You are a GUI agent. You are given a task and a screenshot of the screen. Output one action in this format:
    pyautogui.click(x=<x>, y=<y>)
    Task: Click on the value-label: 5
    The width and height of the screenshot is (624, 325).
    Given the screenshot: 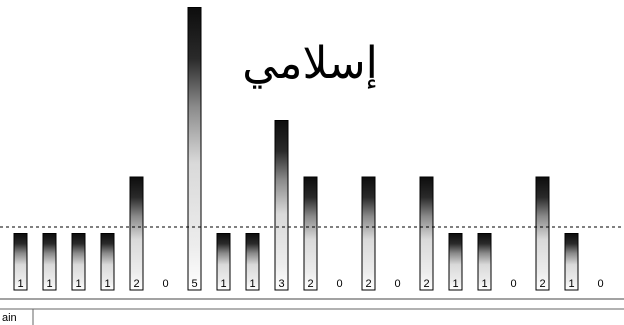 What is the action you would take?
    pyautogui.click(x=194, y=284)
    